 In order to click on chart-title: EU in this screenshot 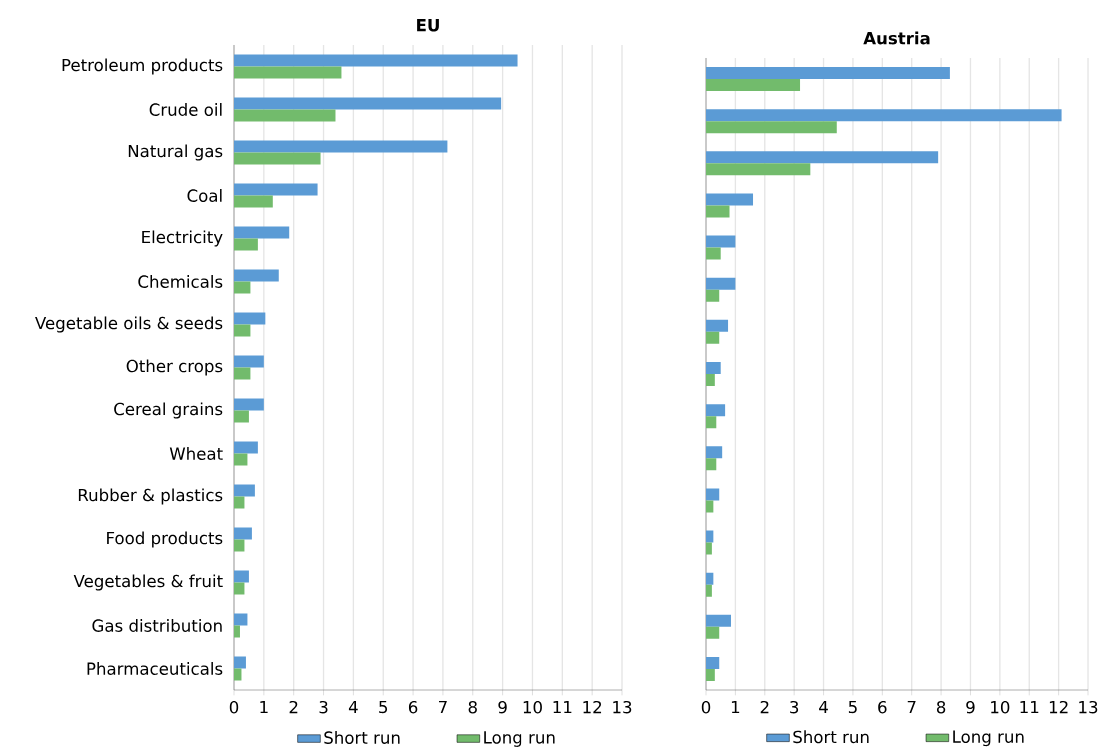, I will do `click(428, 25)`.